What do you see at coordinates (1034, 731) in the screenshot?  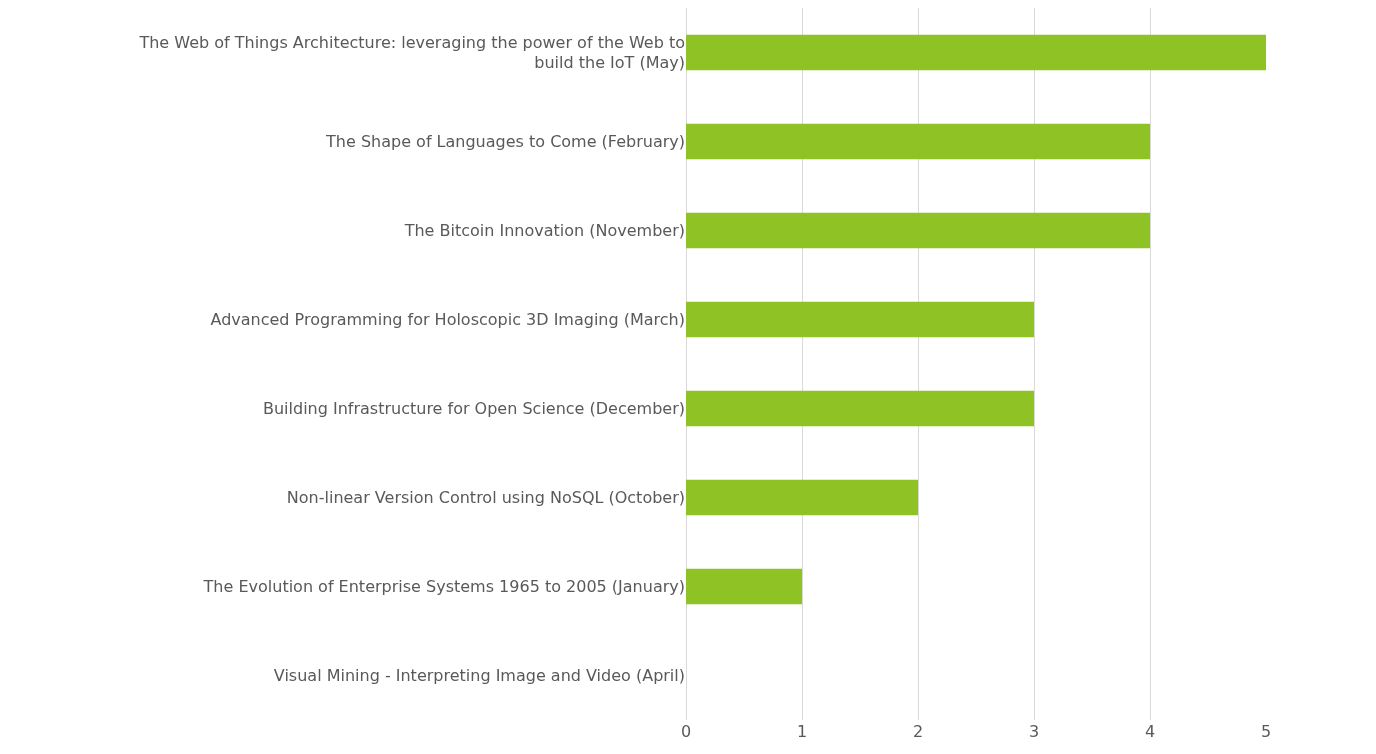 I see `x-tick-label: 3` at bounding box center [1034, 731].